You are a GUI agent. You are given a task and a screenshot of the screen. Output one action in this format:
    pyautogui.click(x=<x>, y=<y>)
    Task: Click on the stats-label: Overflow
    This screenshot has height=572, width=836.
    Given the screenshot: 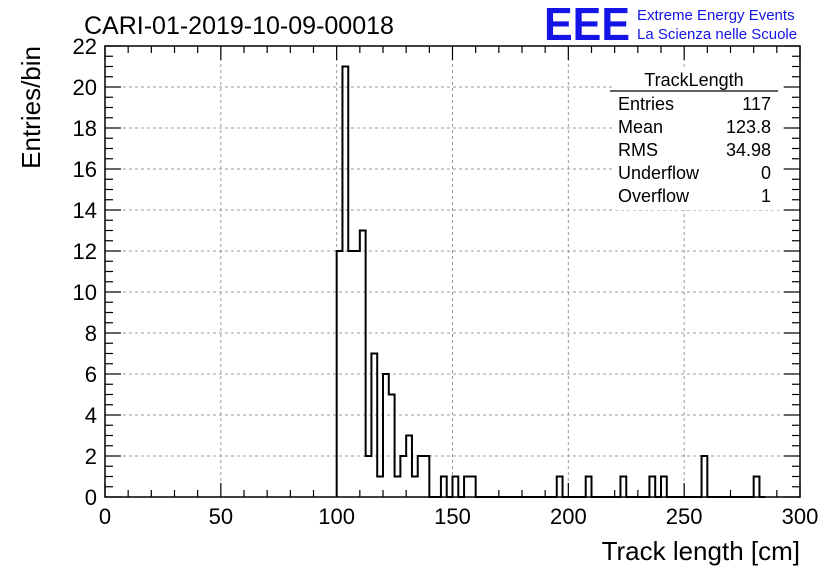 What is the action you would take?
    pyautogui.click(x=654, y=196)
    